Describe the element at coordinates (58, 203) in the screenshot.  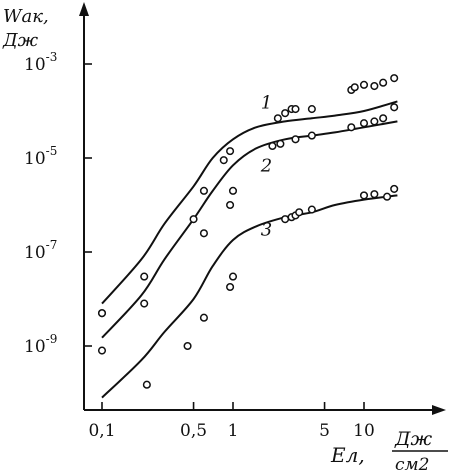
I see `y-ticks: 10⁻³ 10⁻⁵ 10⁻⁷ 10⁻⁹` at that location.